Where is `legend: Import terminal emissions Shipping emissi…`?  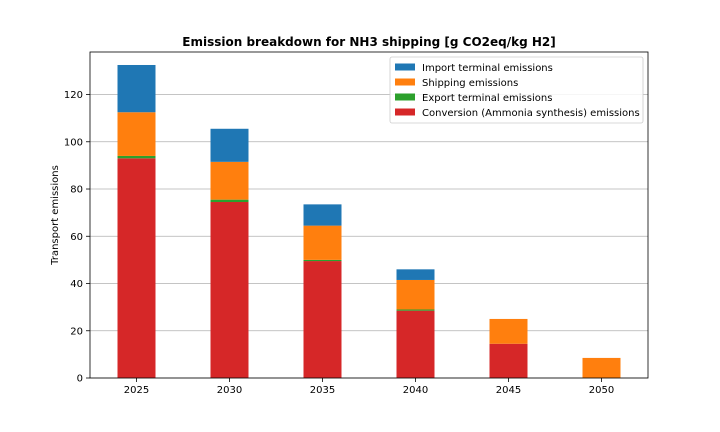
legend: Import terminal emissions Shipping emissi… is located at coordinates (516, 90).